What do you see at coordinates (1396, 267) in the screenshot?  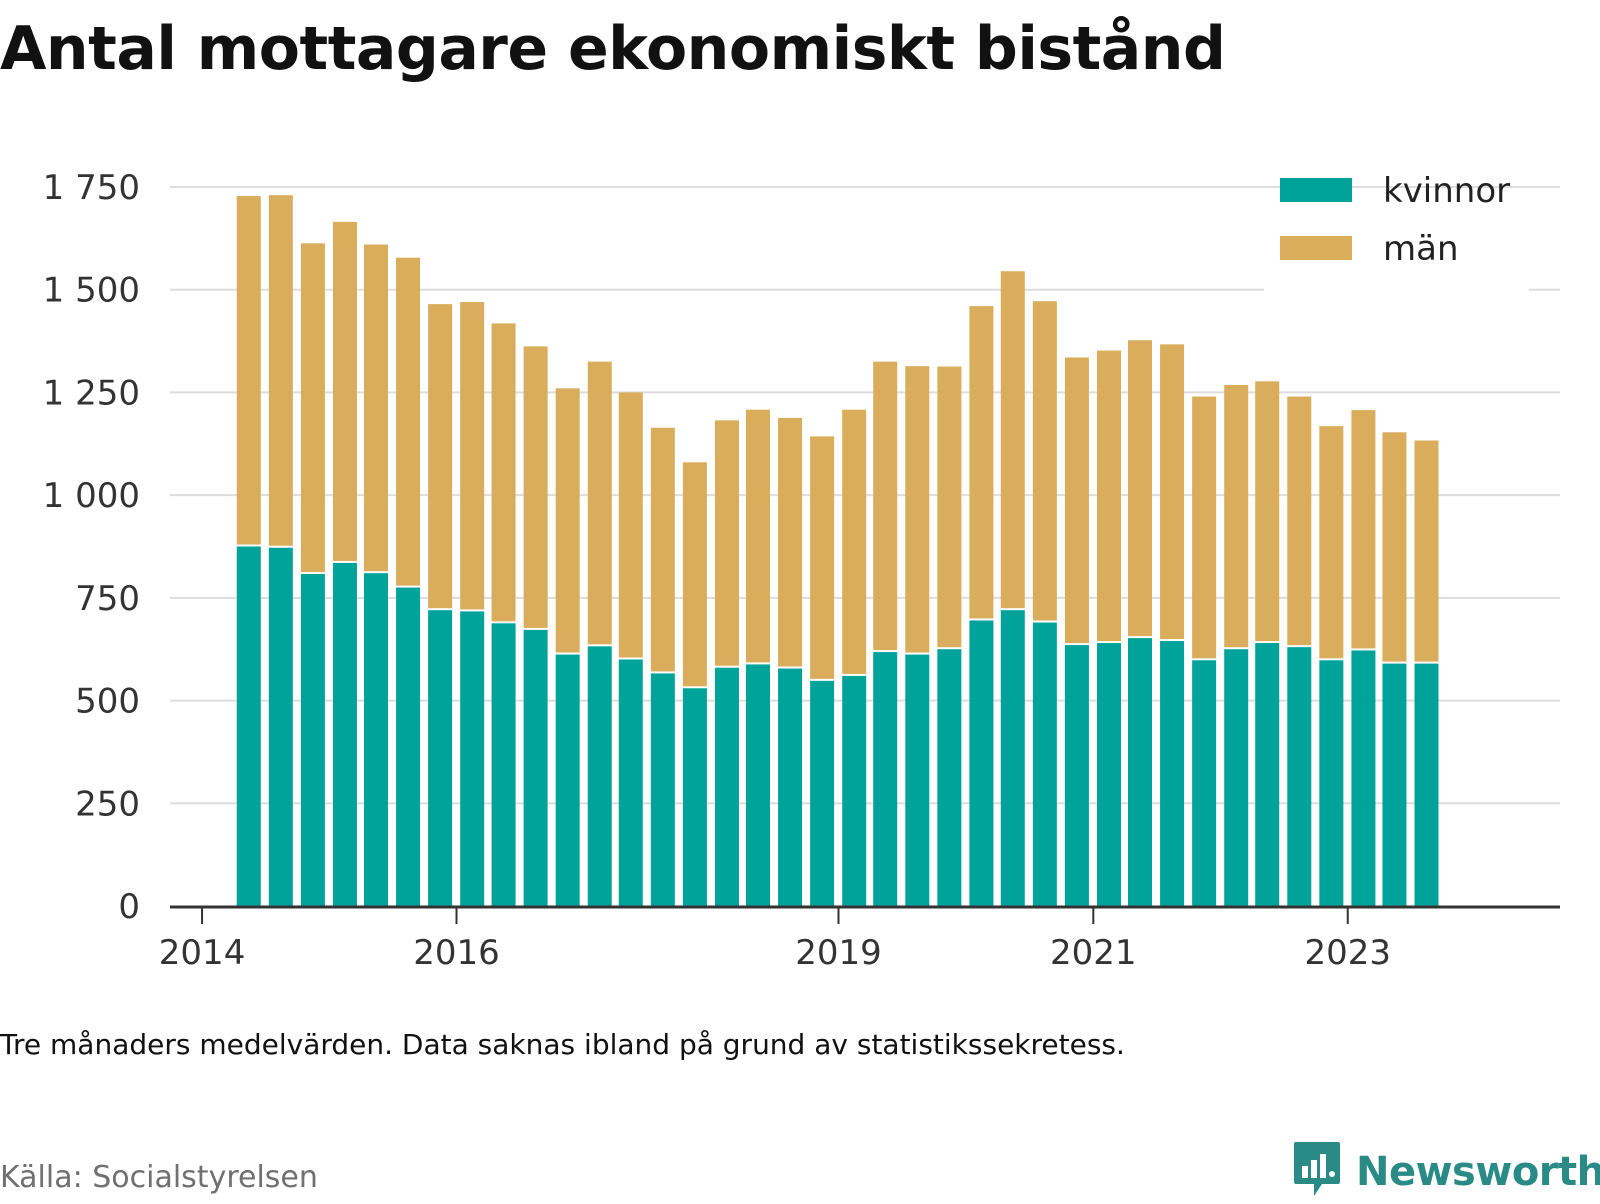 I see `legend-background` at bounding box center [1396, 267].